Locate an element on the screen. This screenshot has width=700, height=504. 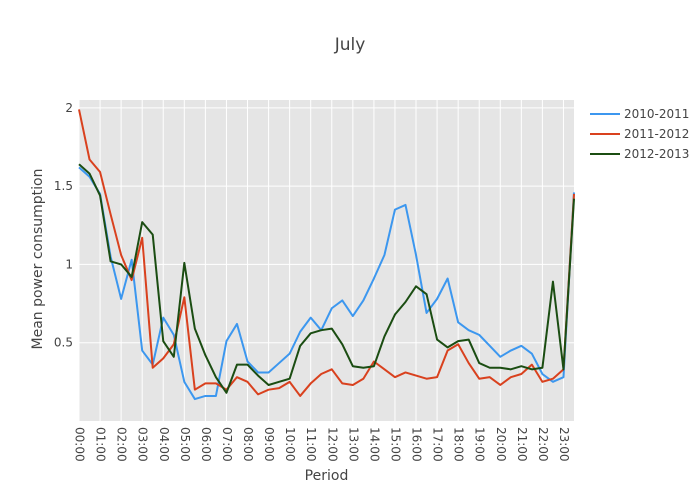
x-tick-label: 10:00 is located at coordinates (290, 444).